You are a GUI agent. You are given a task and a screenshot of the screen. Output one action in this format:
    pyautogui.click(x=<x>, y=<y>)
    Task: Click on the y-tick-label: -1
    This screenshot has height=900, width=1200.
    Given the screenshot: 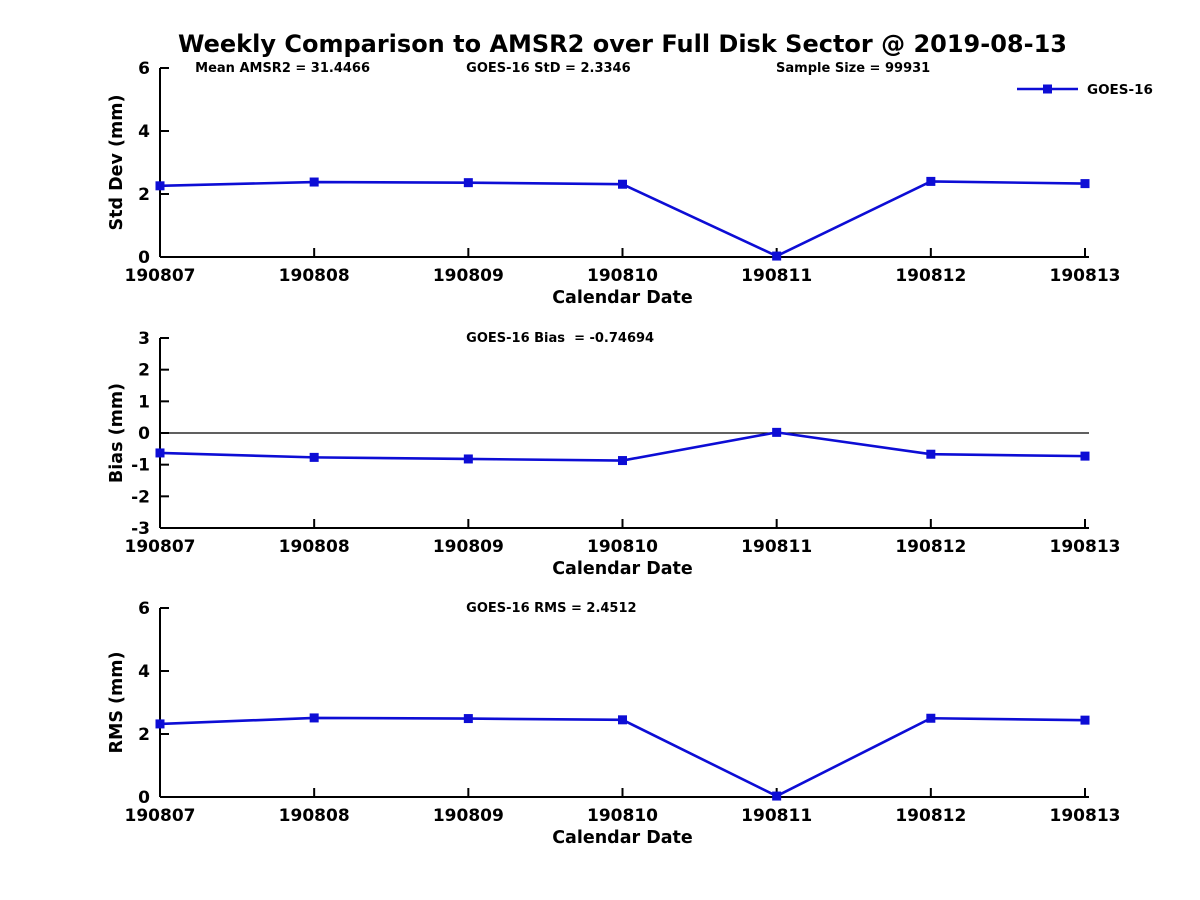 What is the action you would take?
    pyautogui.click(x=140, y=466)
    